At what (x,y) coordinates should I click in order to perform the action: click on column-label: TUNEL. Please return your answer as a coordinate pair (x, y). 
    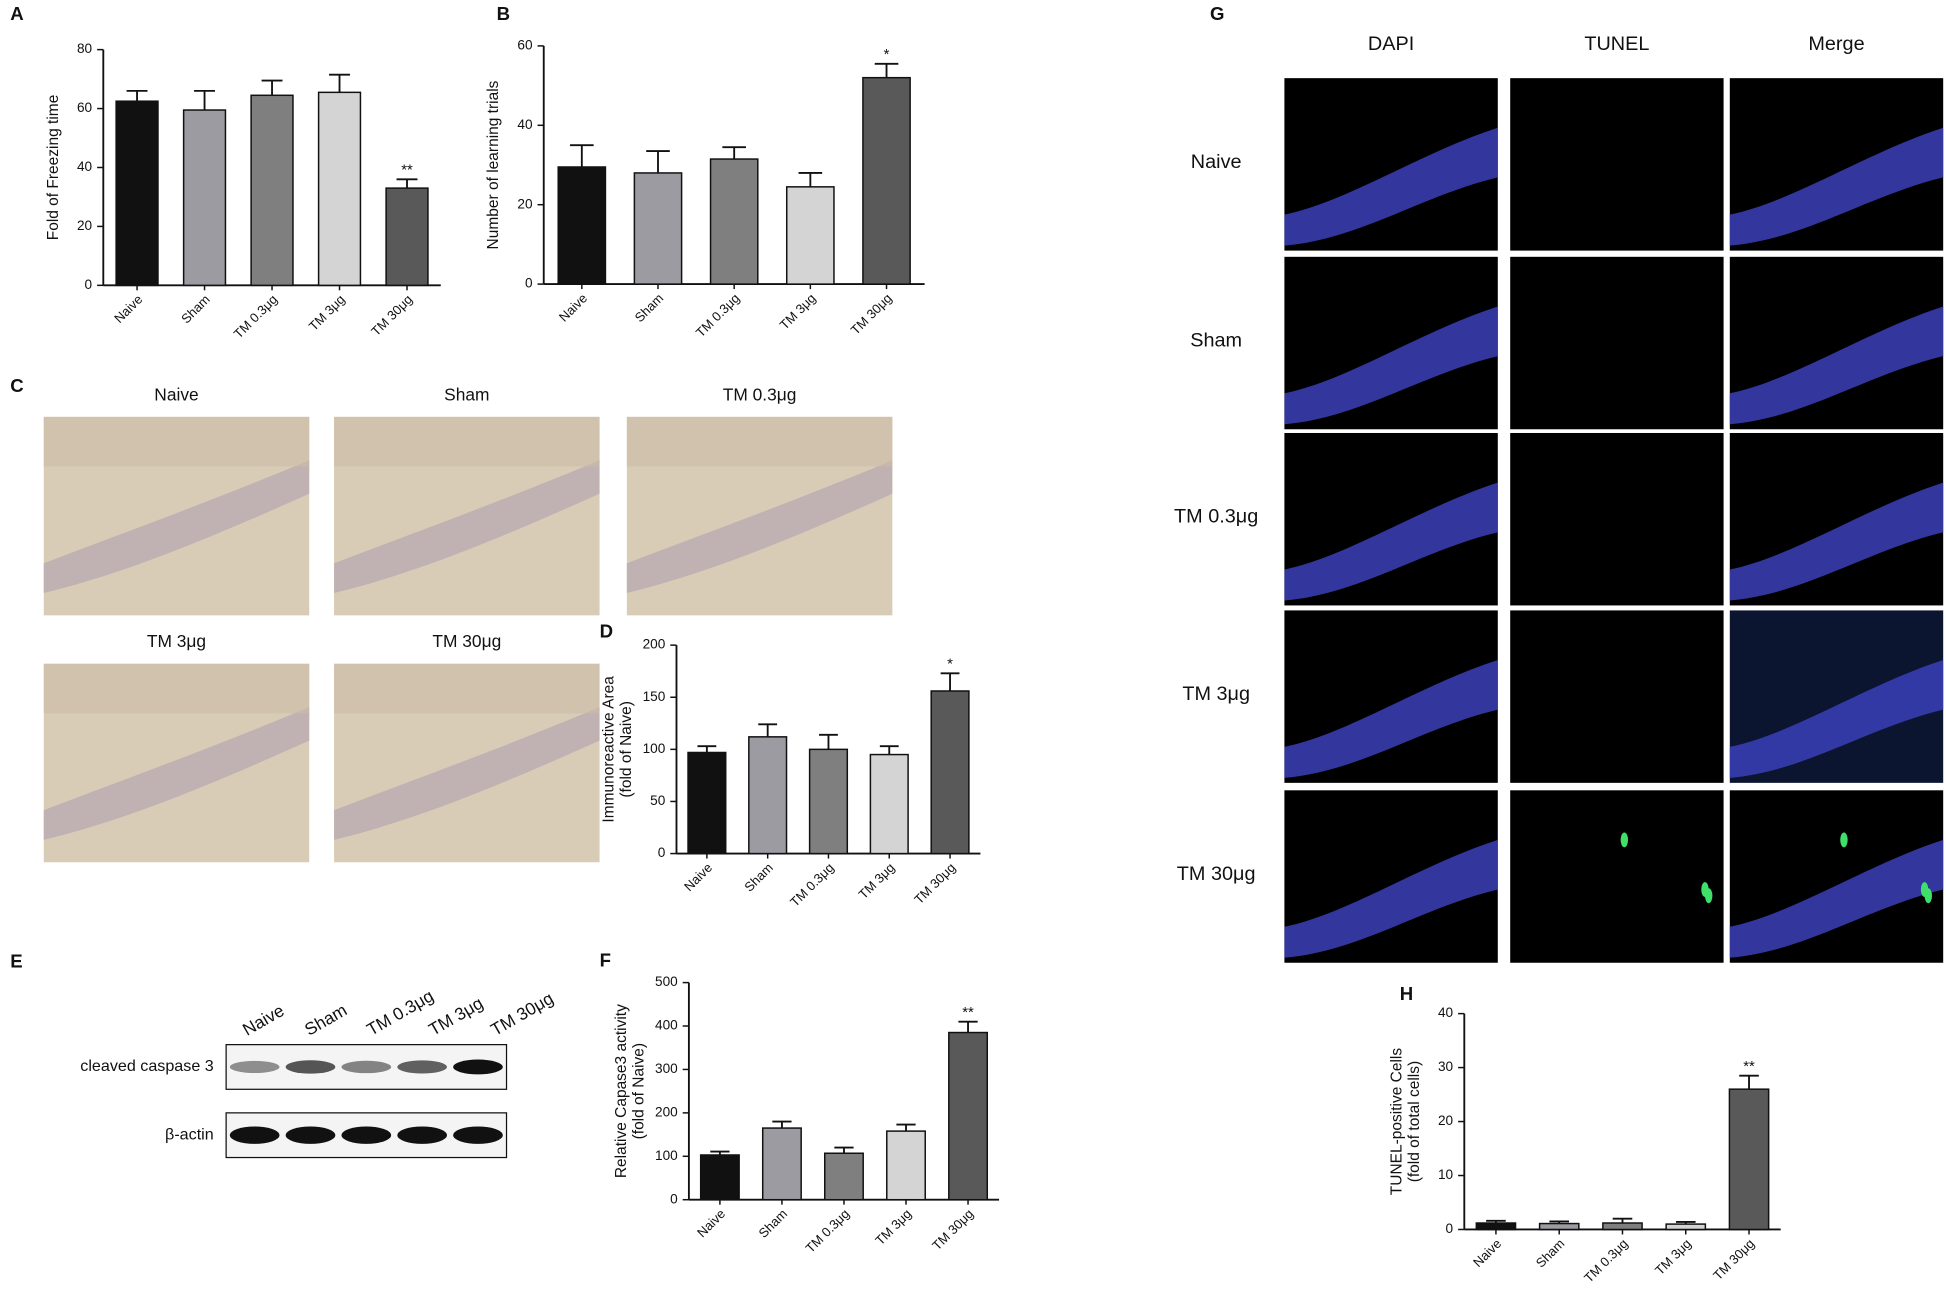
    Looking at the image, I should click on (1616, 44).